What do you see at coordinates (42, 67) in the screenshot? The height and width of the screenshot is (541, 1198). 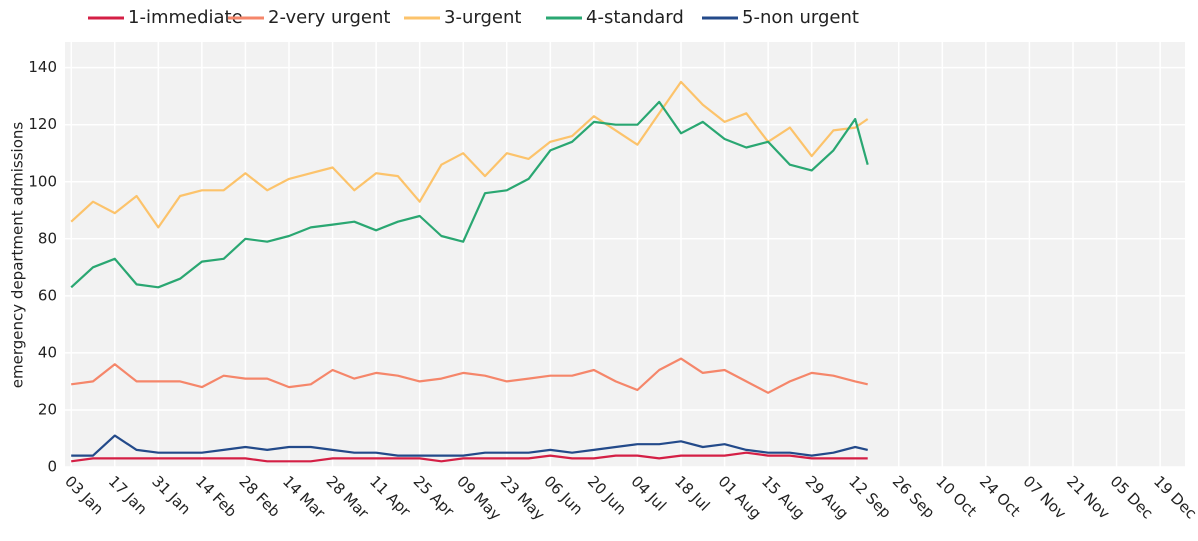 I see `y-tick-label: 140` at bounding box center [42, 67].